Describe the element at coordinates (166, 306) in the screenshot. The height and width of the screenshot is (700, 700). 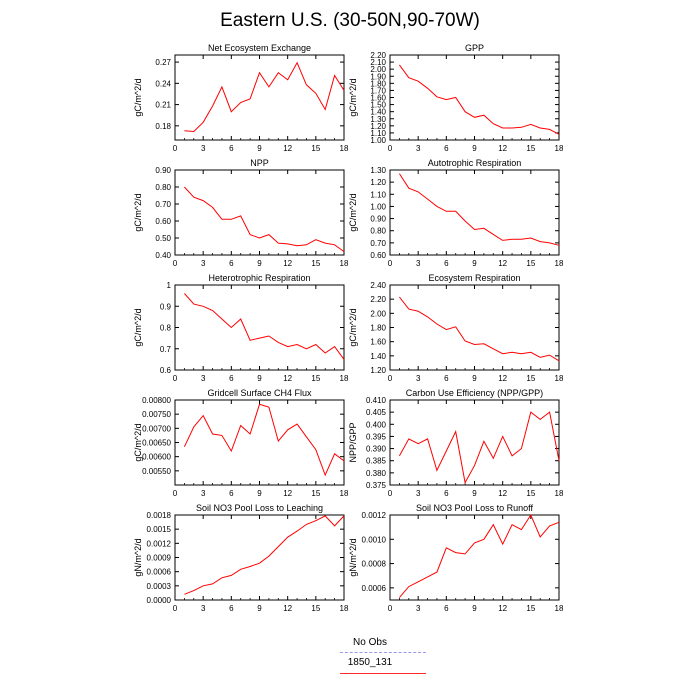
I see `y-tick-label: 0.9` at that location.